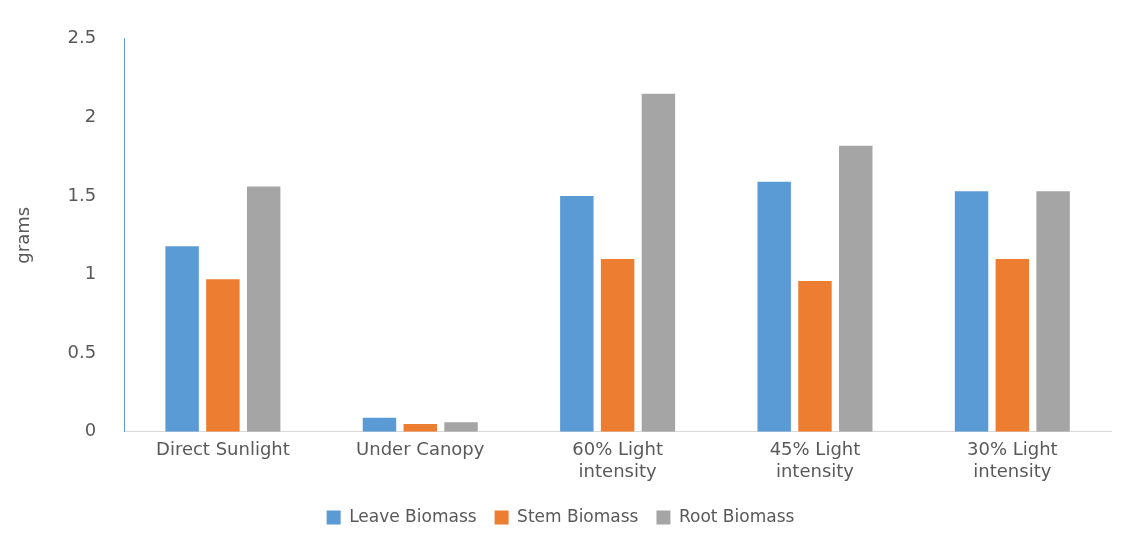 This screenshot has height=541, width=1131. I want to click on legend-label: Root Biomass, so click(736, 515).